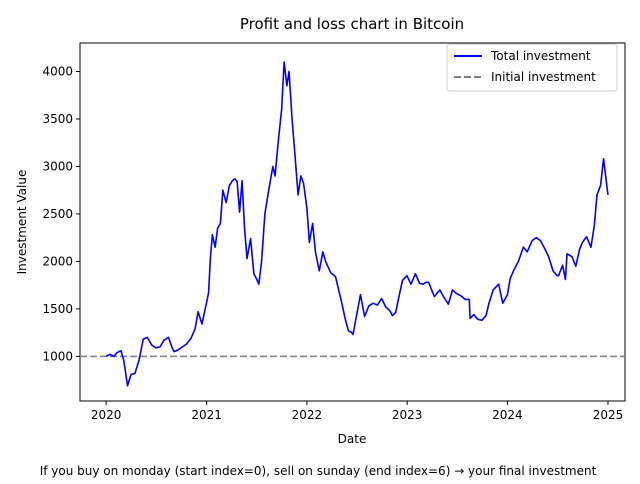  What do you see at coordinates (307, 415) in the screenshot?
I see `x-tick-label: 2022` at bounding box center [307, 415].